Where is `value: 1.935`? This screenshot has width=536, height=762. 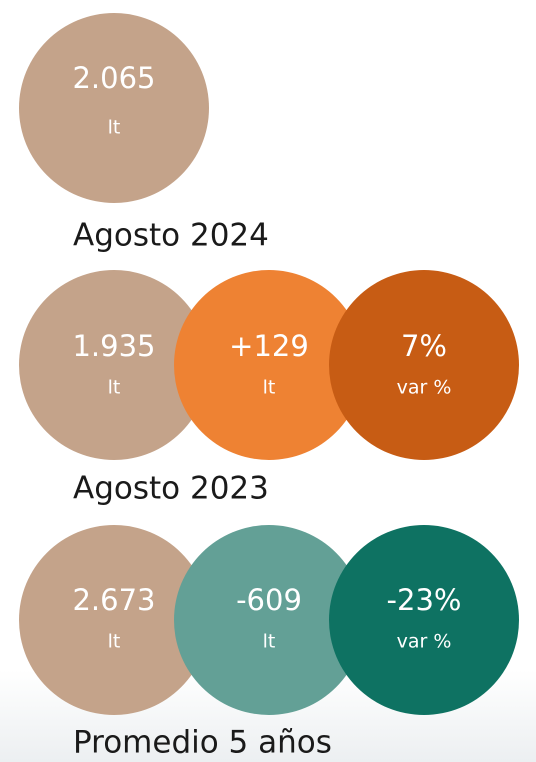
value: 1.935 is located at coordinates (113, 346).